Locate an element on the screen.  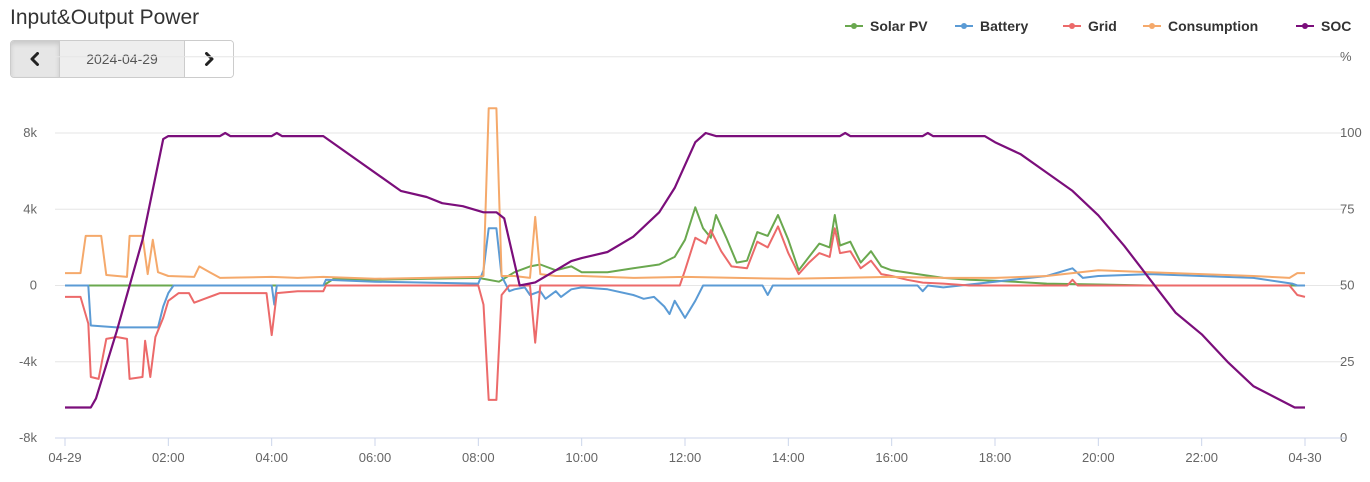
page-title: Input&Output Power is located at coordinates (105, 17).